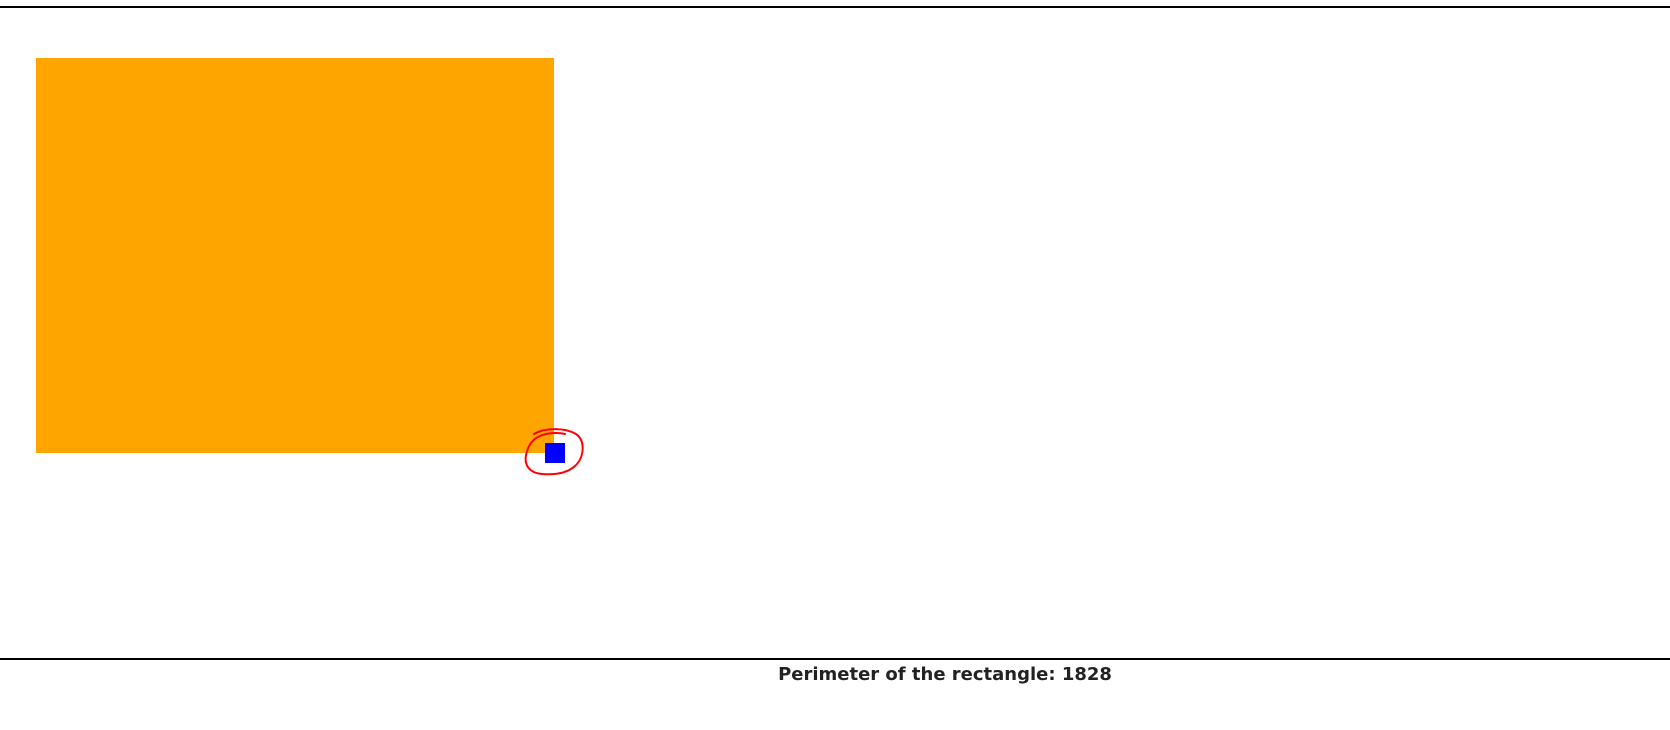  I want to click on resize-handle, so click(555, 453).